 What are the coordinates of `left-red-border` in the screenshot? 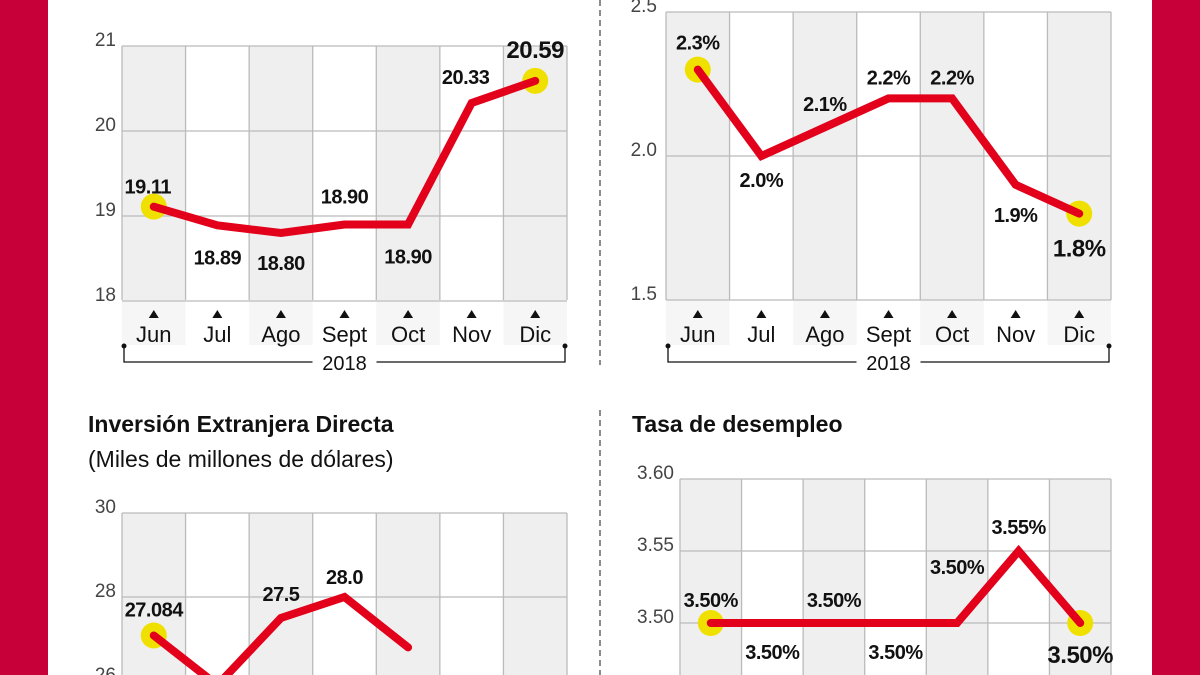 It's located at (24, 337).